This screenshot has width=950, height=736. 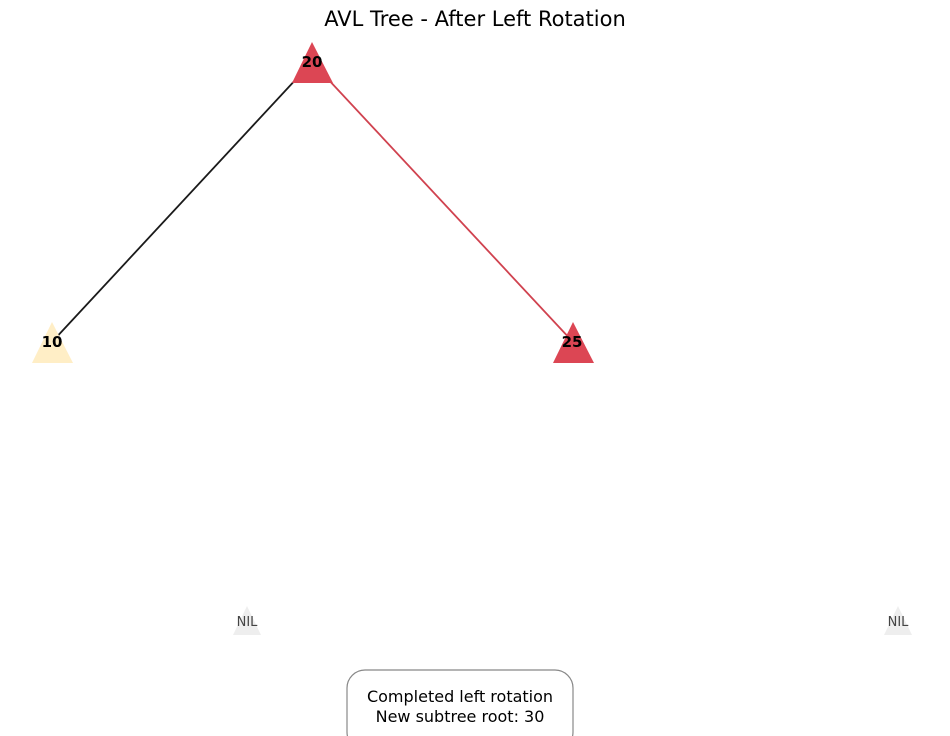 I want to click on nil-2-triangle, so click(x=898, y=620).